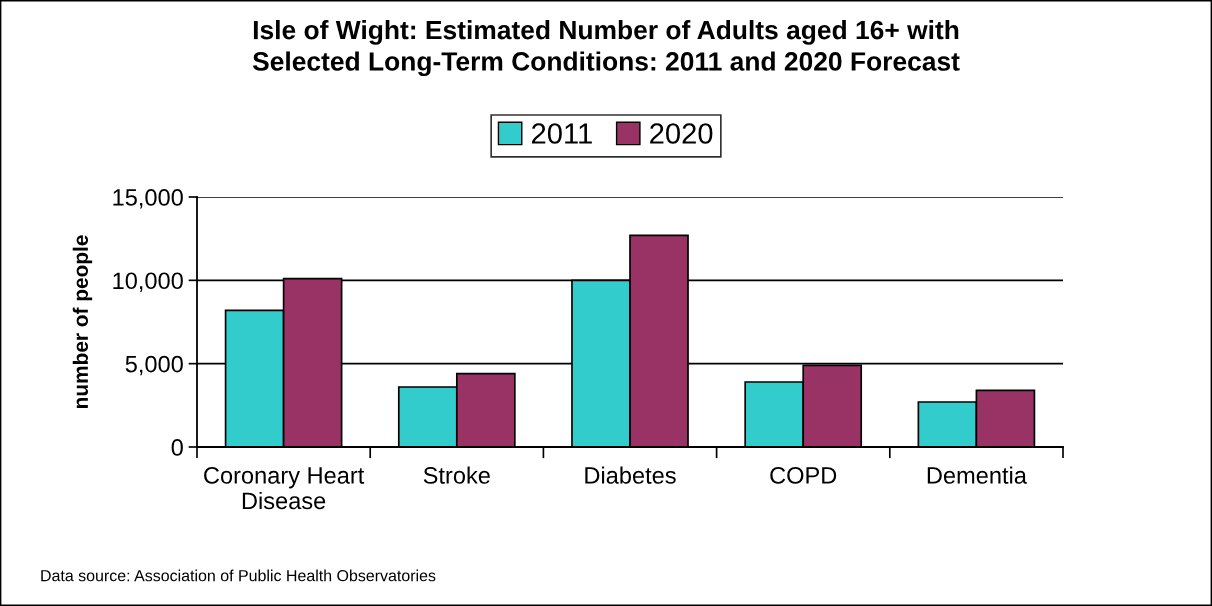  What do you see at coordinates (177, 447) in the screenshot?
I see `y-tick-label: 0` at bounding box center [177, 447].